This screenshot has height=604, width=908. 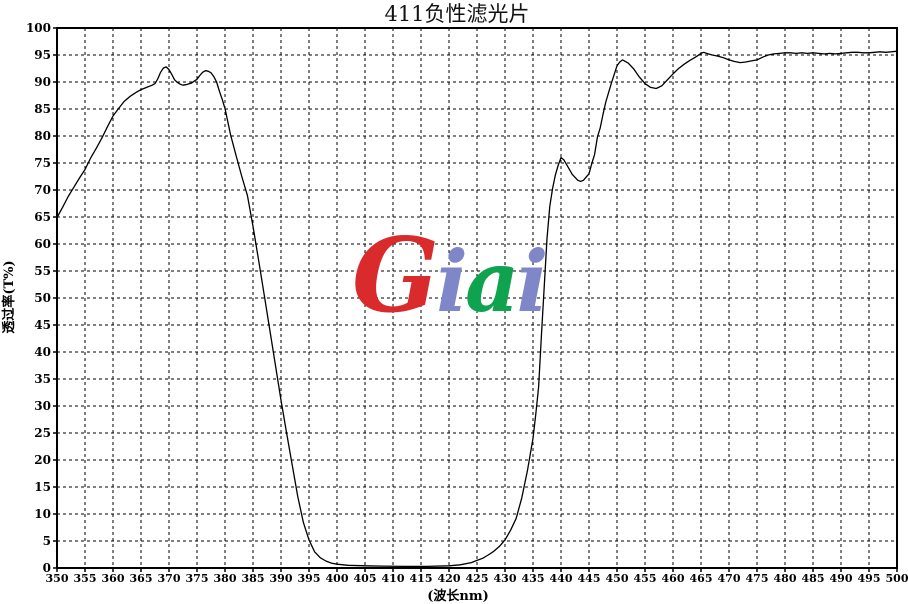 What do you see at coordinates (701, 578) in the screenshot?
I see `x-tick-label: 465` at bounding box center [701, 578].